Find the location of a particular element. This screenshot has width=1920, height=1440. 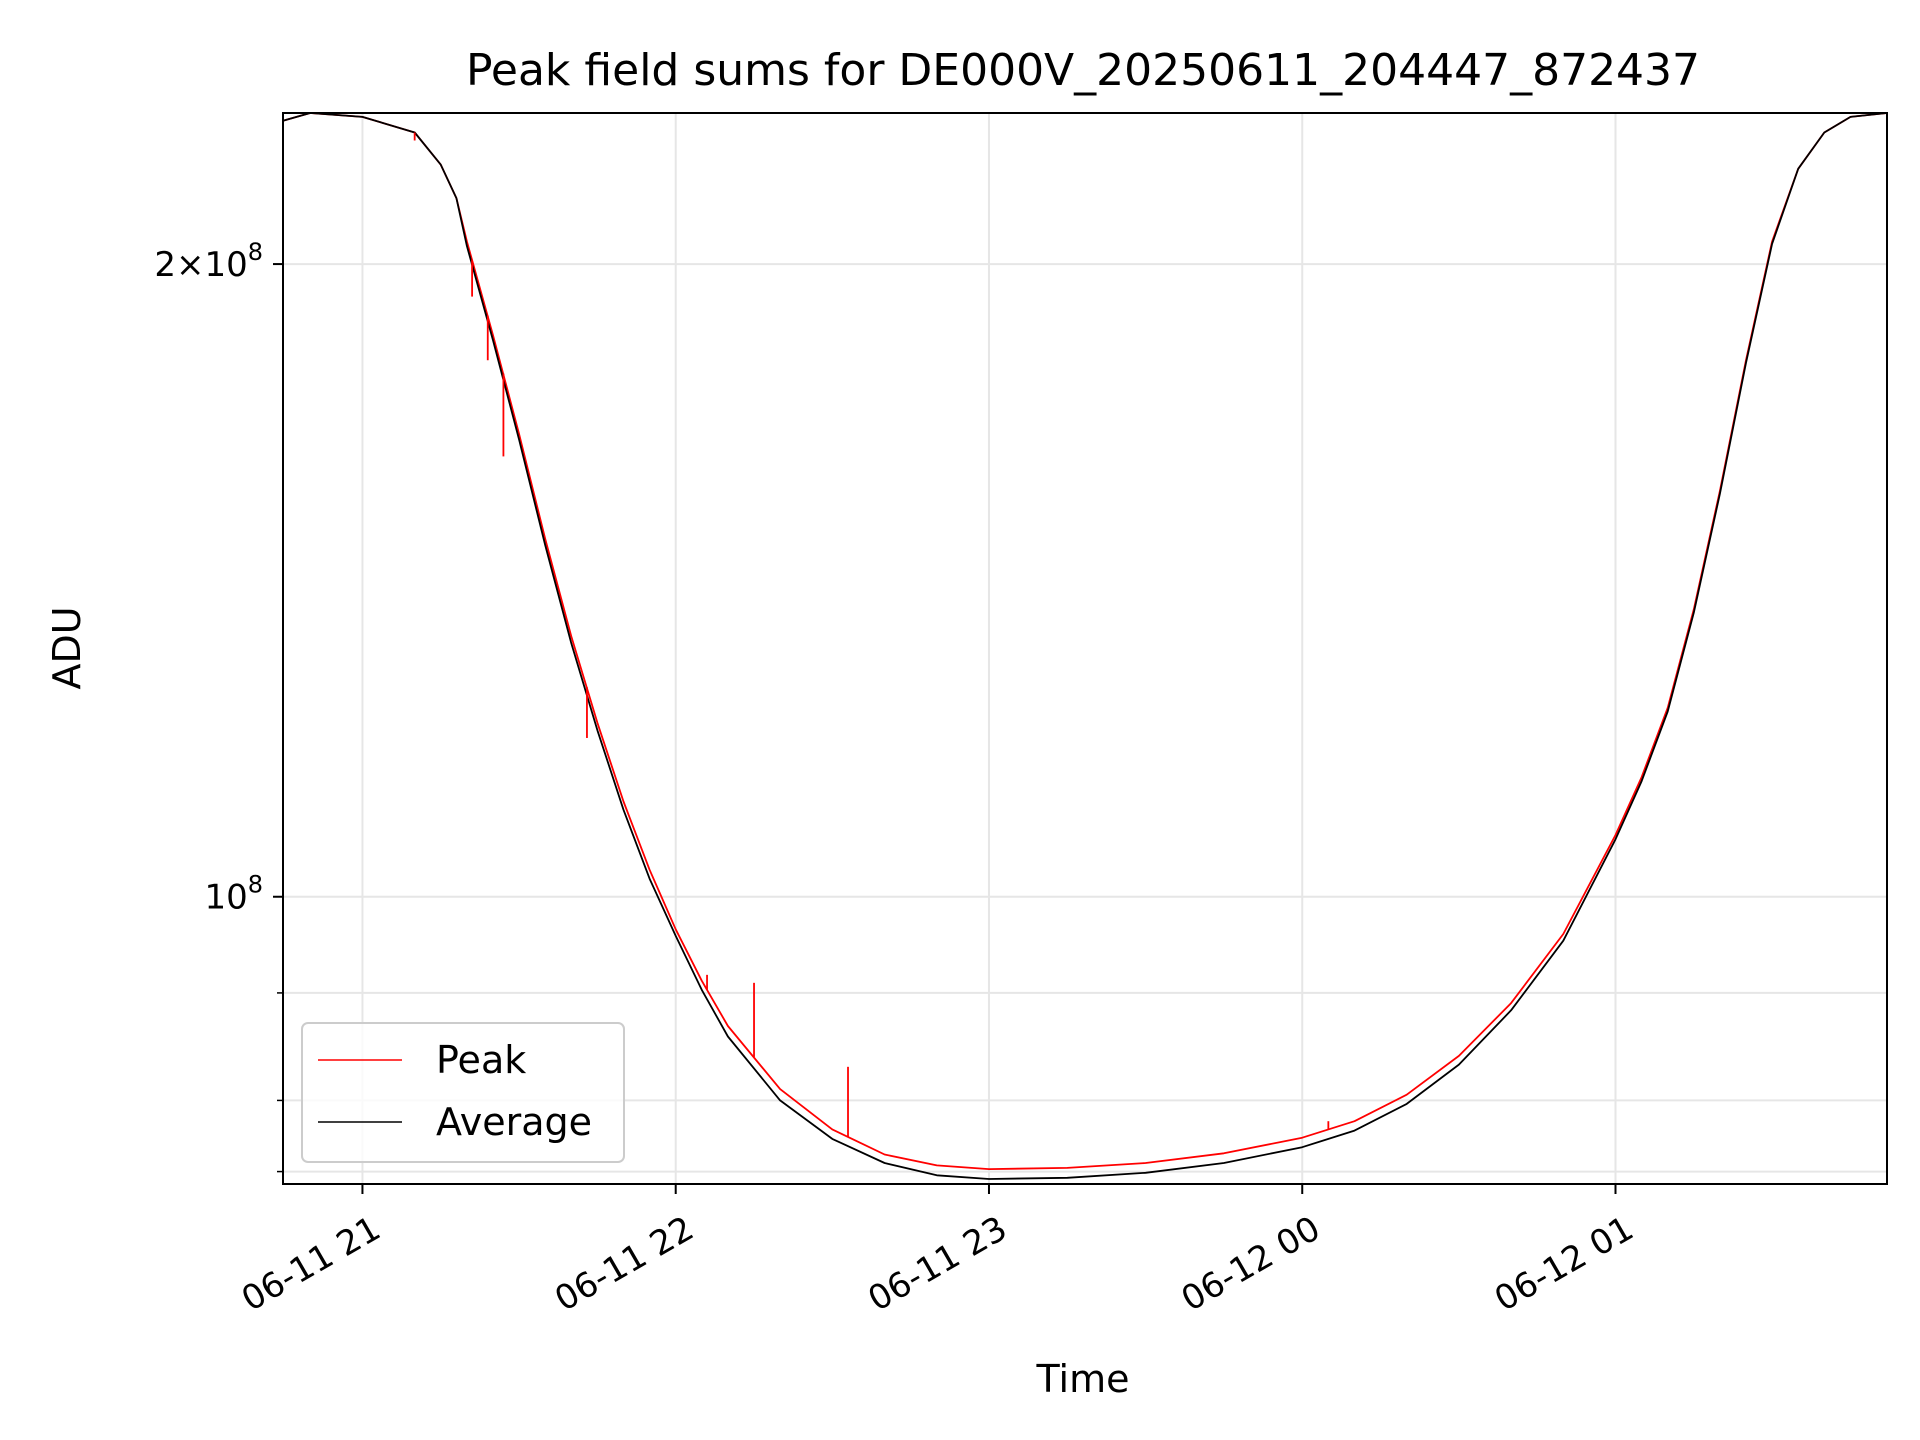

legend: Peak Average is located at coordinates (463, 1092).